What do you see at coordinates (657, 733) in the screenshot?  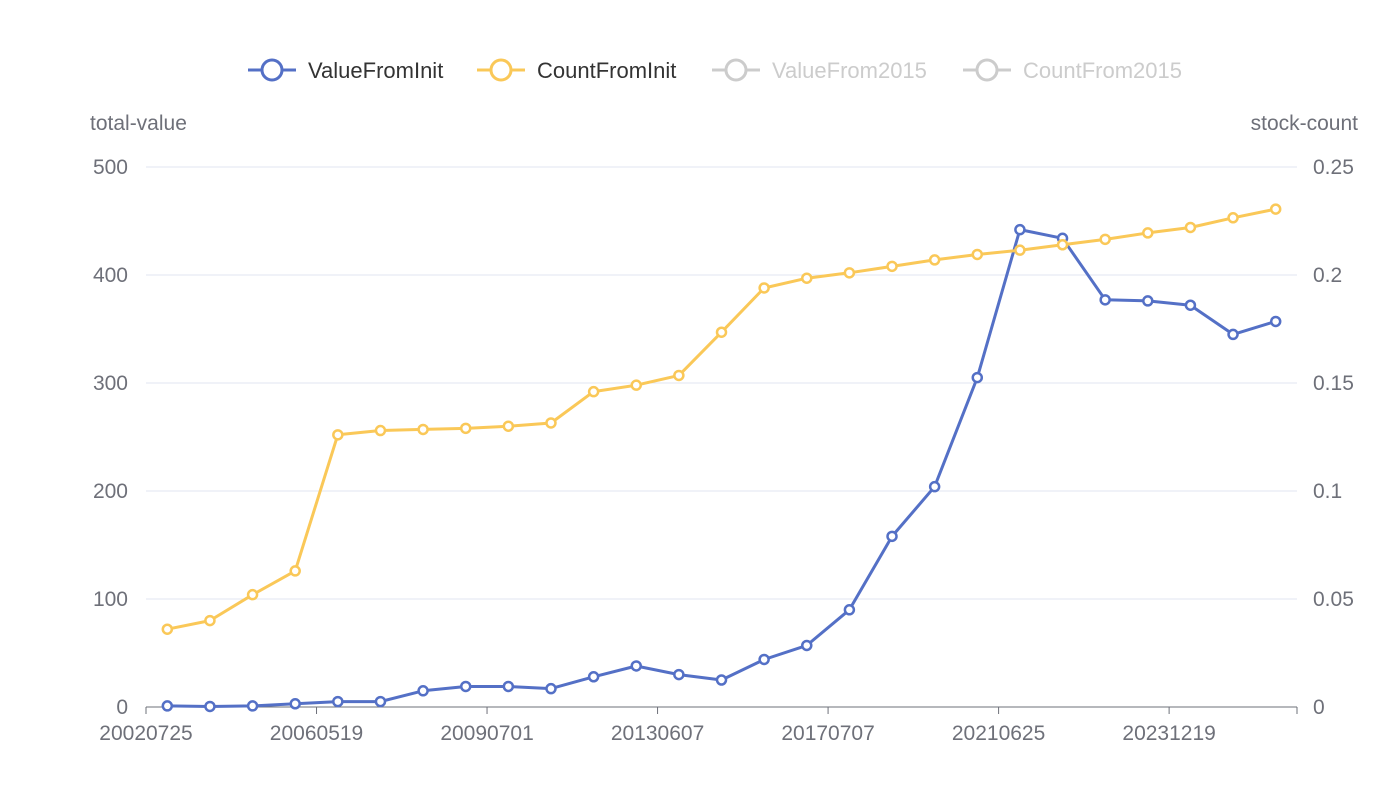 I see `x-tick-label: 20130607` at bounding box center [657, 733].